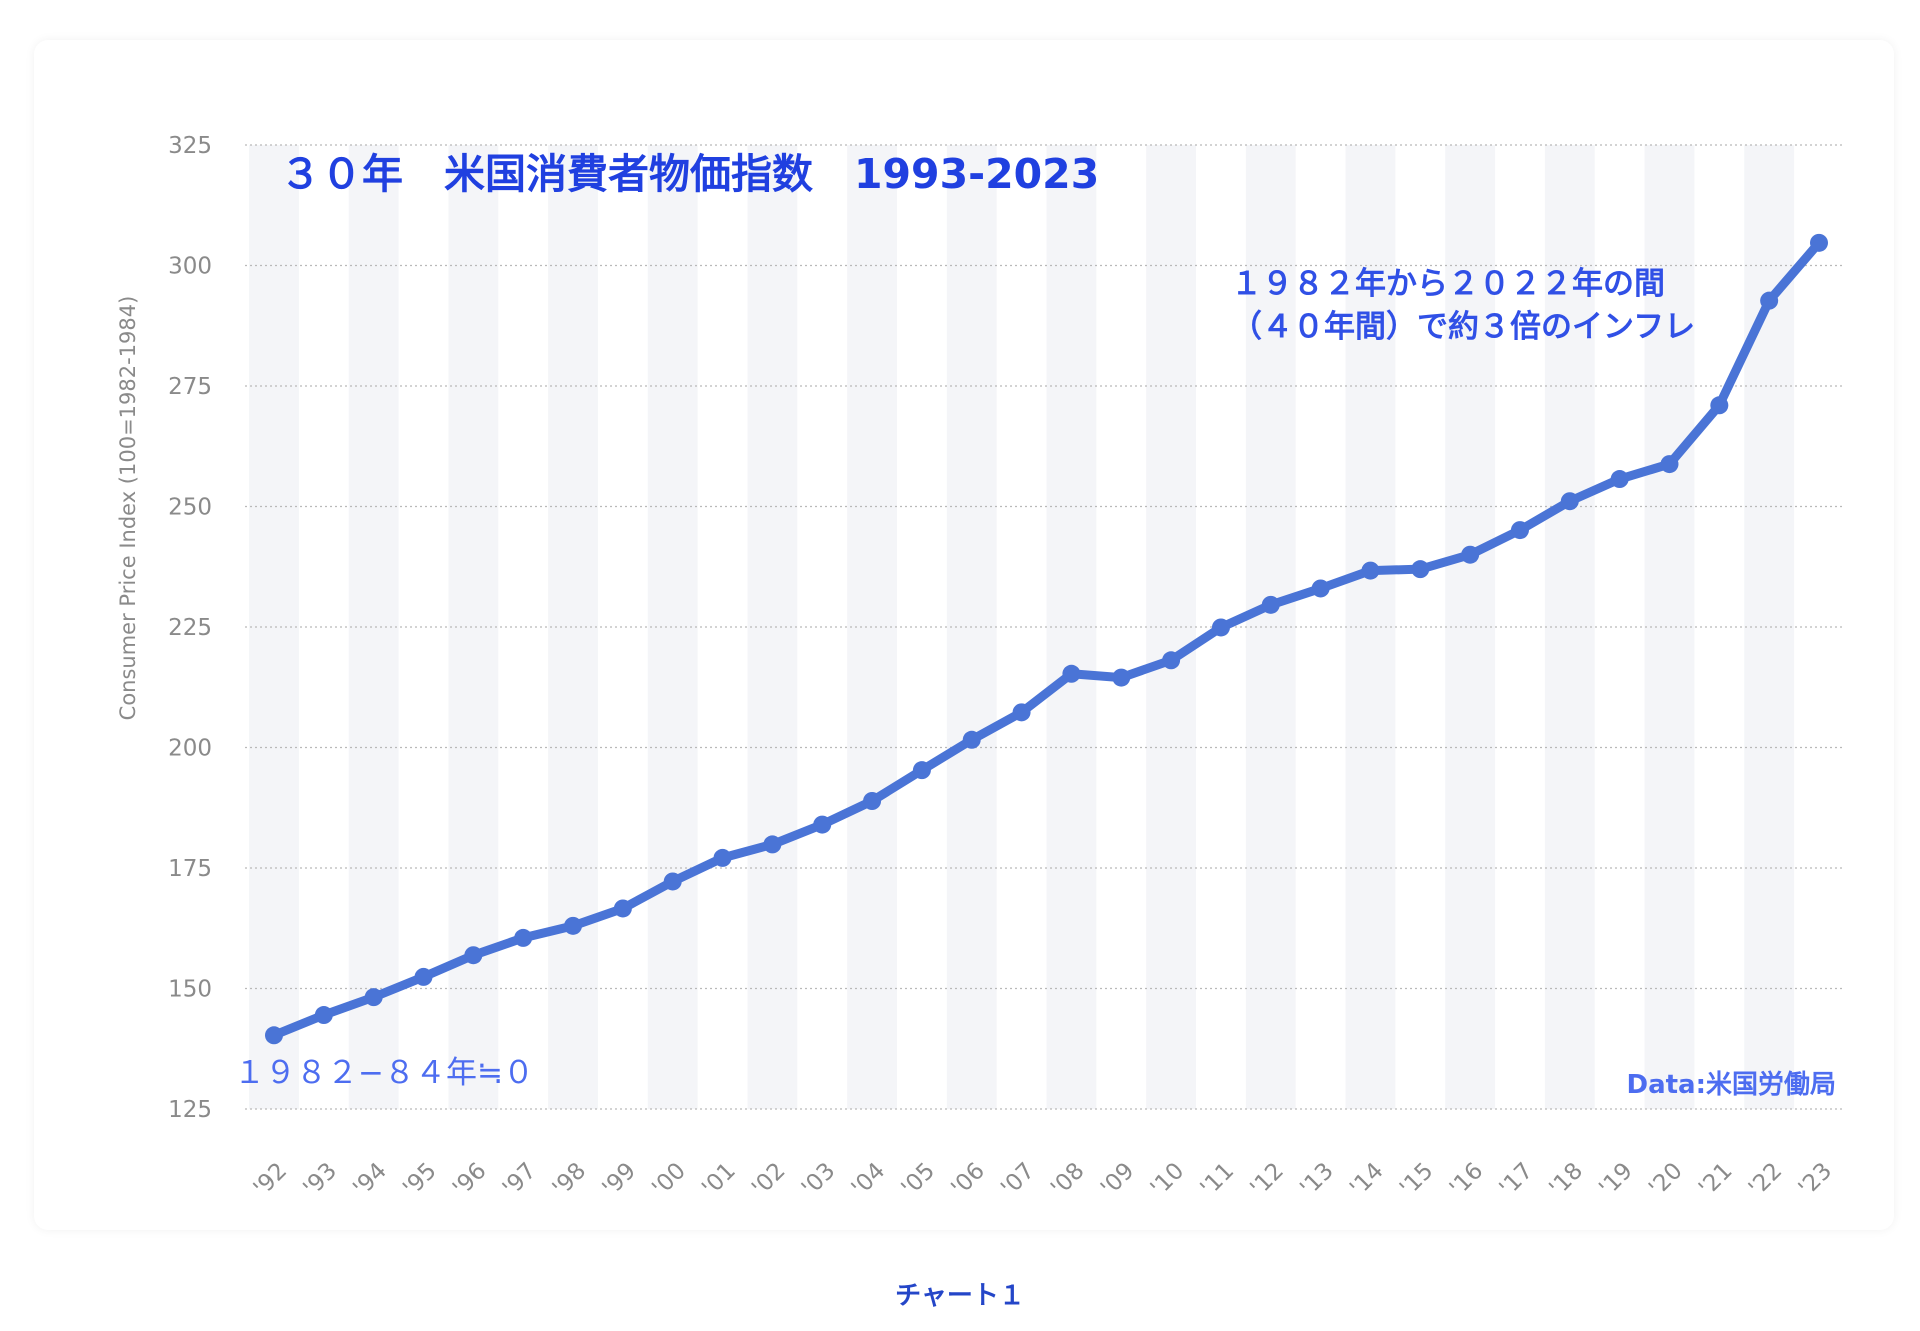 This screenshot has width=1920, height=1331. I want to click on x-tick-label: '92, so click(271, 1180).